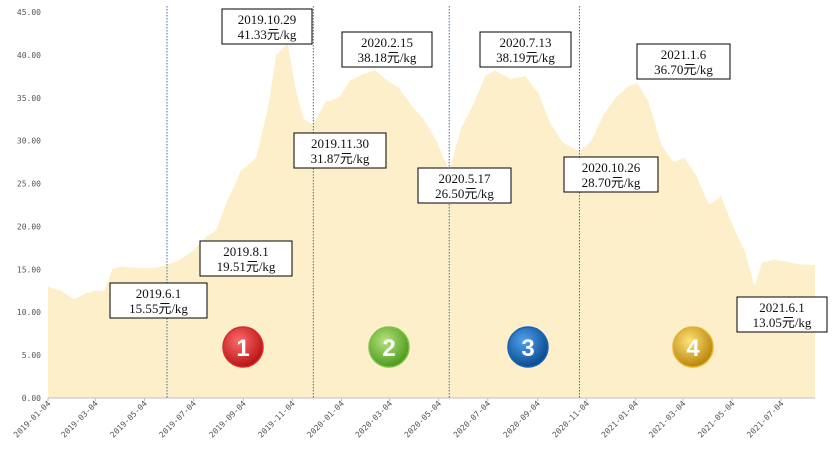 The width and height of the screenshot is (833, 454). Describe the element at coordinates (468, 347) in the screenshot. I see `phase-marker-layer: 1 2 3 4` at that location.